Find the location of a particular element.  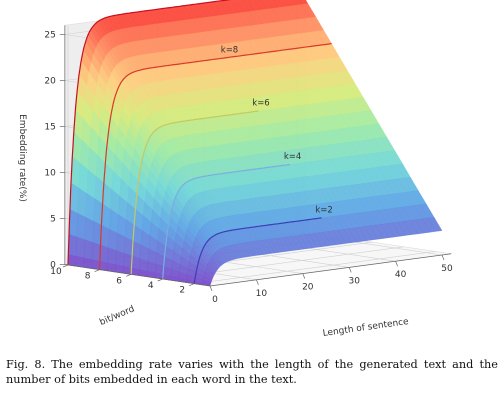

z-tick-label: 10 is located at coordinates (50, 174).